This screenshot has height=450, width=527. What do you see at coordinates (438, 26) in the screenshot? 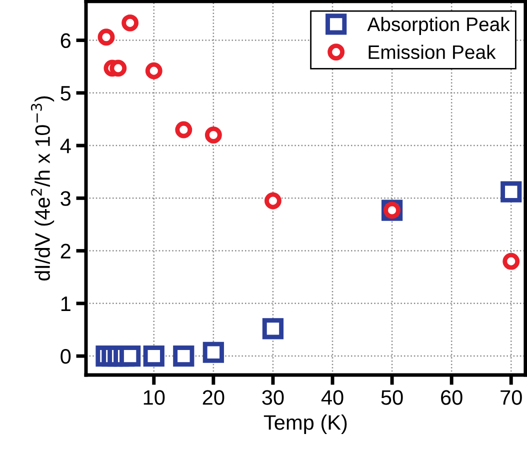
I see `legend-label: Absorption Peak` at bounding box center [438, 26].